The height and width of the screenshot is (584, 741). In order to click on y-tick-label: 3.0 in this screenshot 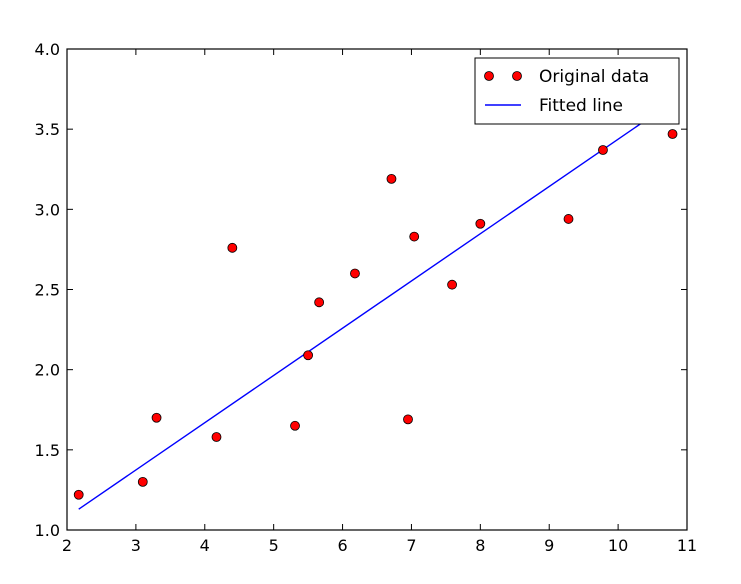, I will do `click(47, 209)`.